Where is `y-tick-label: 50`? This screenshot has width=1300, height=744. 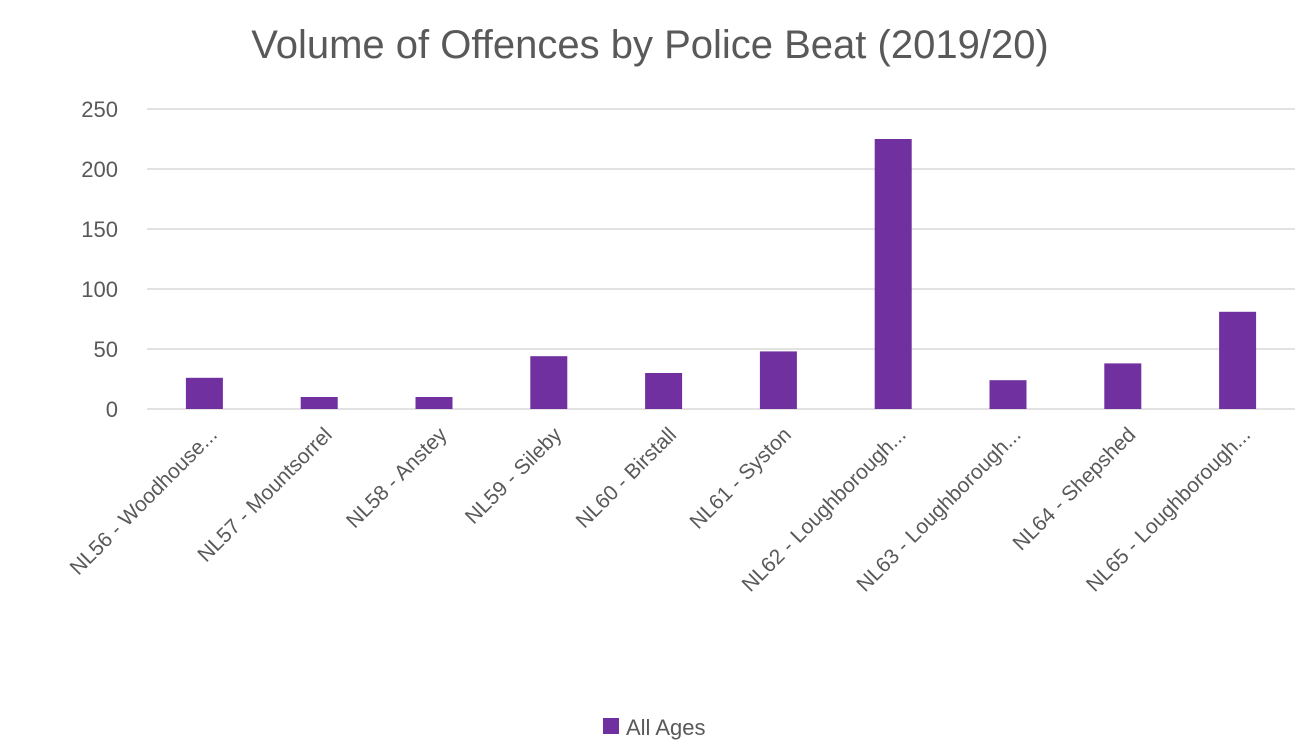
y-tick-label: 50 is located at coordinates (106, 349).